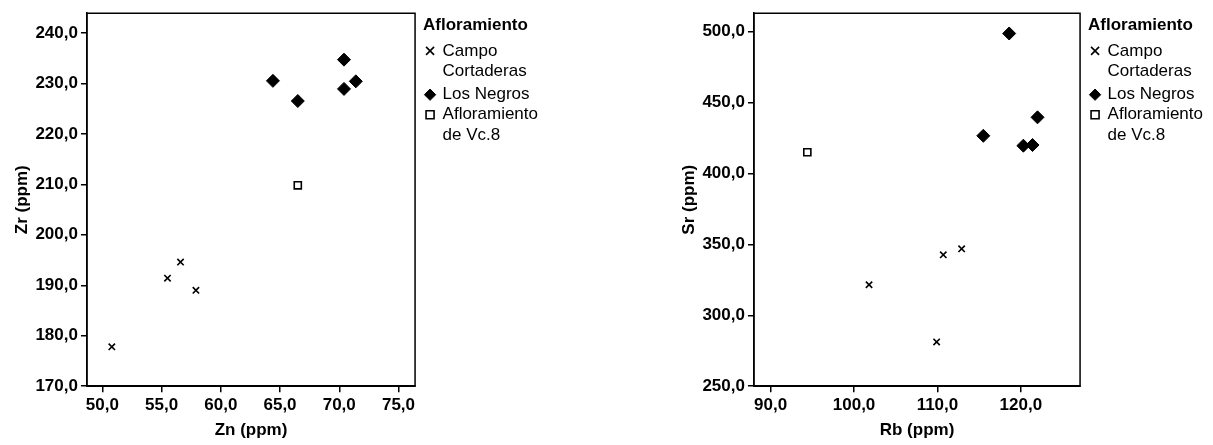 This screenshot has height=445, width=1213. Describe the element at coordinates (56, 234) in the screenshot. I see `y-tick-label: 200,0` at that location.